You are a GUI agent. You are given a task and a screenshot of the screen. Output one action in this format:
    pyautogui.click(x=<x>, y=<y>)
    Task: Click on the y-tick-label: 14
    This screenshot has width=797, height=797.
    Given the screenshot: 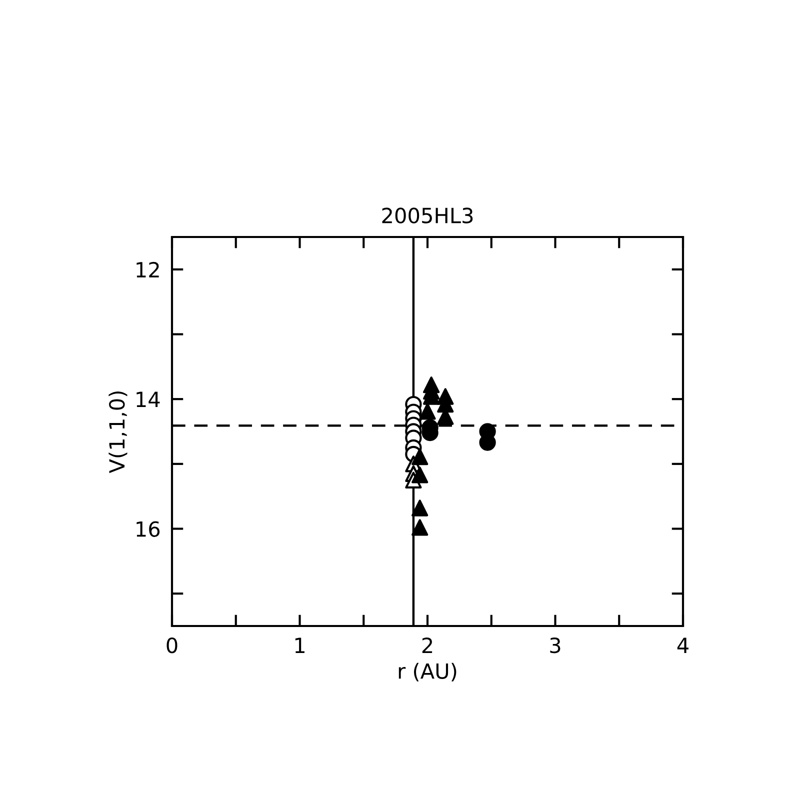 What is the action you would take?
    pyautogui.click(x=148, y=399)
    